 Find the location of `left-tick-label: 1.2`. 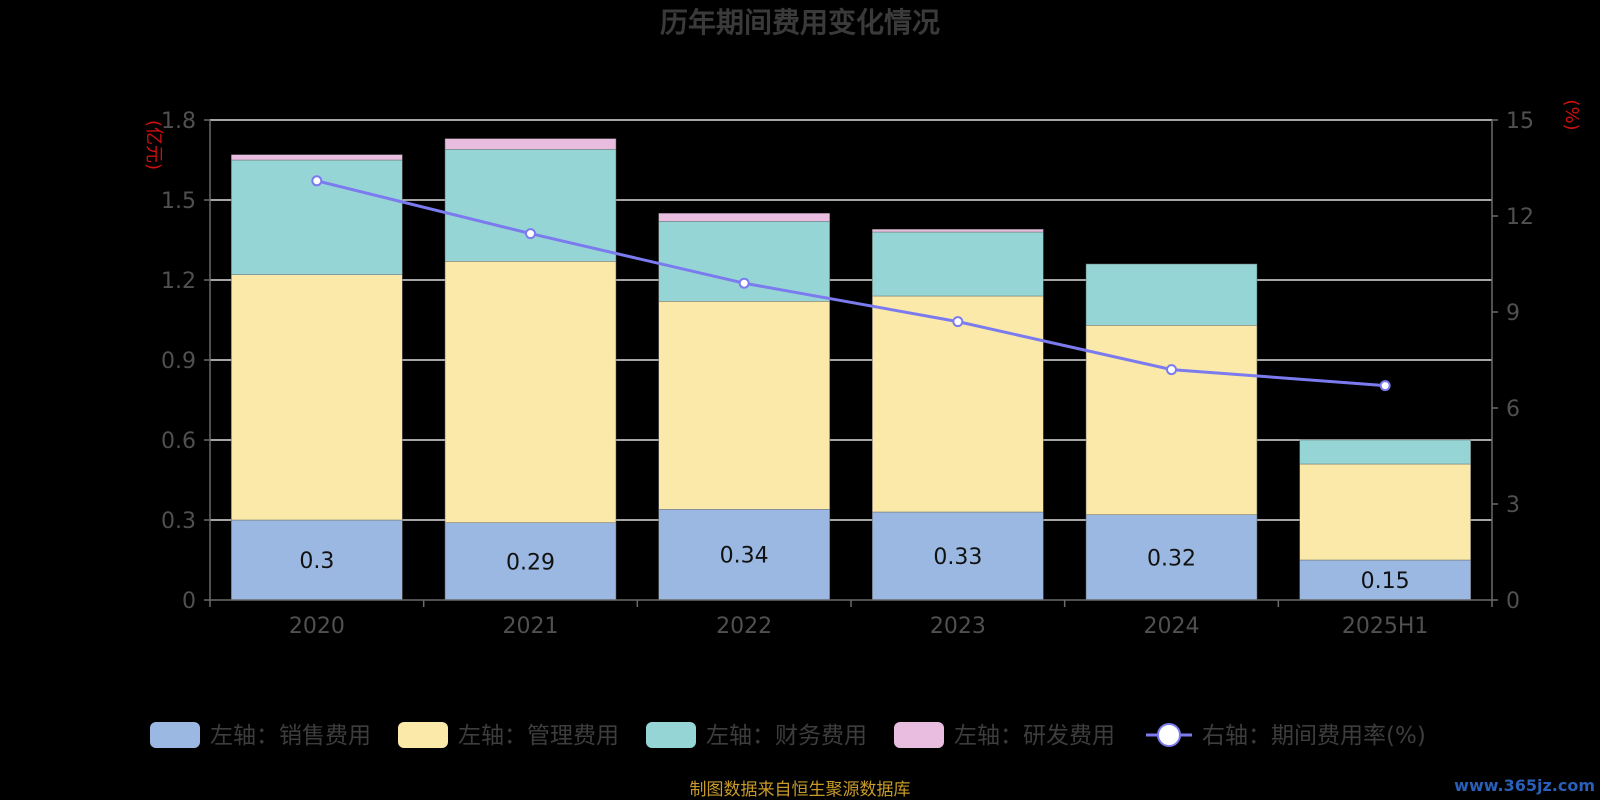

left-tick-label: 1.2 is located at coordinates (178, 281).